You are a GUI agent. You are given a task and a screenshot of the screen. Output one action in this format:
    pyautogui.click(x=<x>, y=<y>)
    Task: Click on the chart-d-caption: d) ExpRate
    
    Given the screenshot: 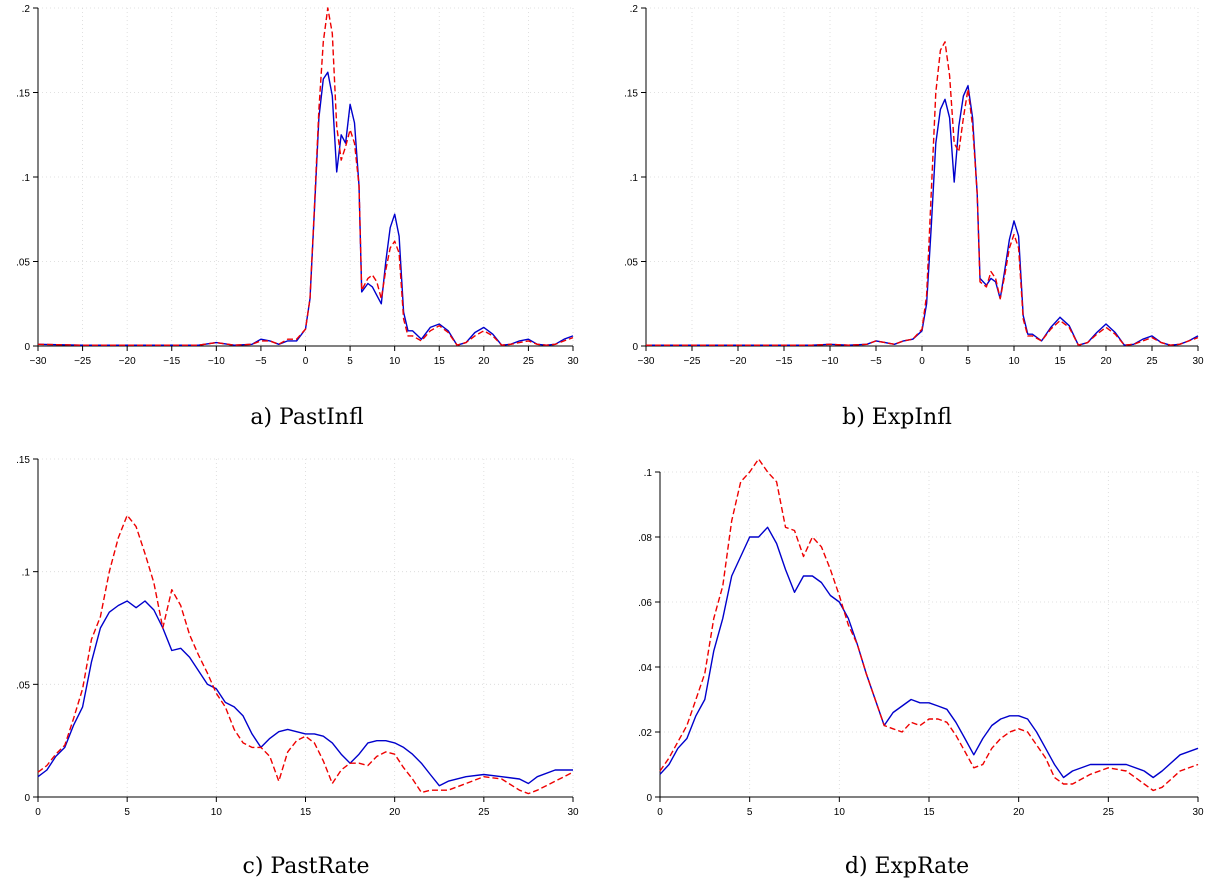 What is the action you would take?
    pyautogui.click(x=907, y=866)
    